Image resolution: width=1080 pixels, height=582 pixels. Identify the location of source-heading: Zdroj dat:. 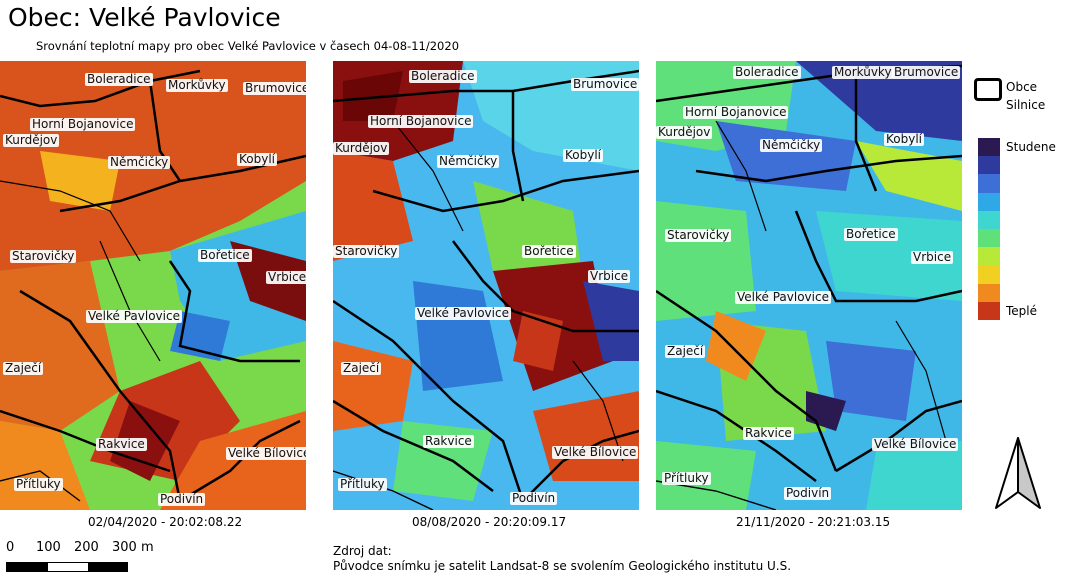
(362, 551).